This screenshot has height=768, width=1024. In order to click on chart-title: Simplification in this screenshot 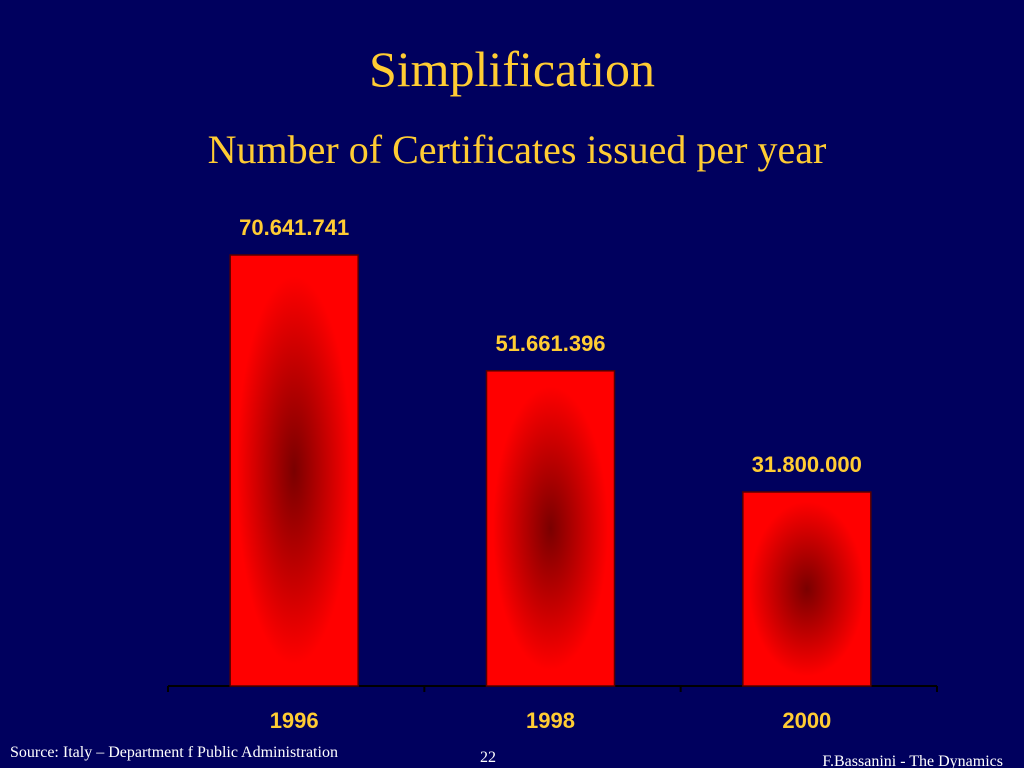, I will do `click(512, 69)`.